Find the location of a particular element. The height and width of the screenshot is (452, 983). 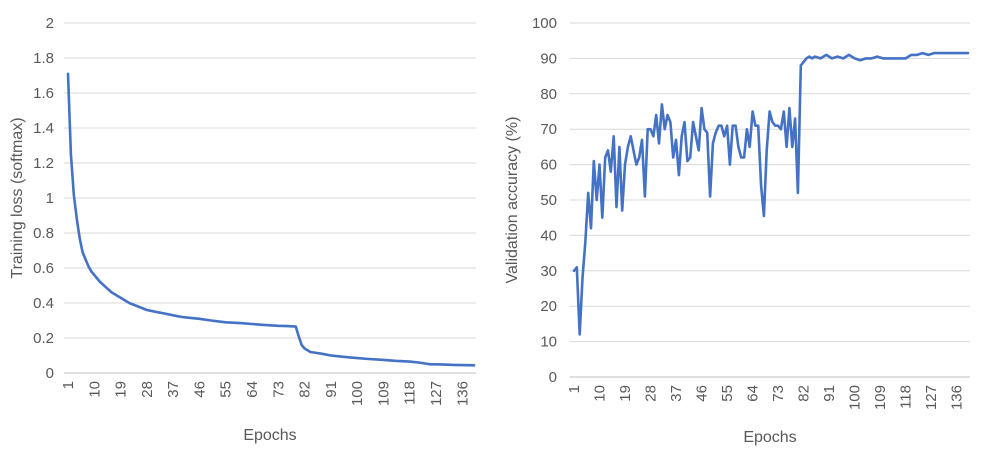

y-tick-label: 90 is located at coordinates (548, 58).